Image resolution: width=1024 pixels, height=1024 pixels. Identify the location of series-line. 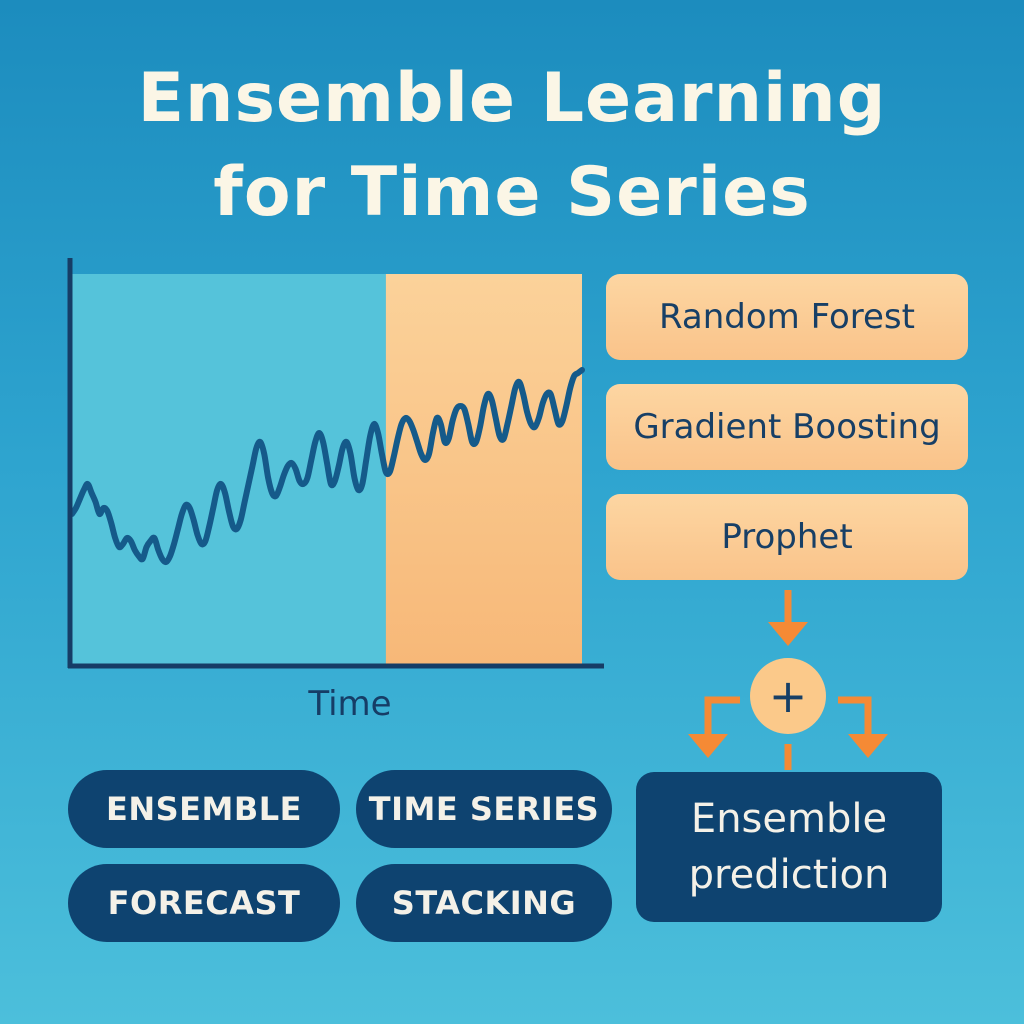
(327, 466).